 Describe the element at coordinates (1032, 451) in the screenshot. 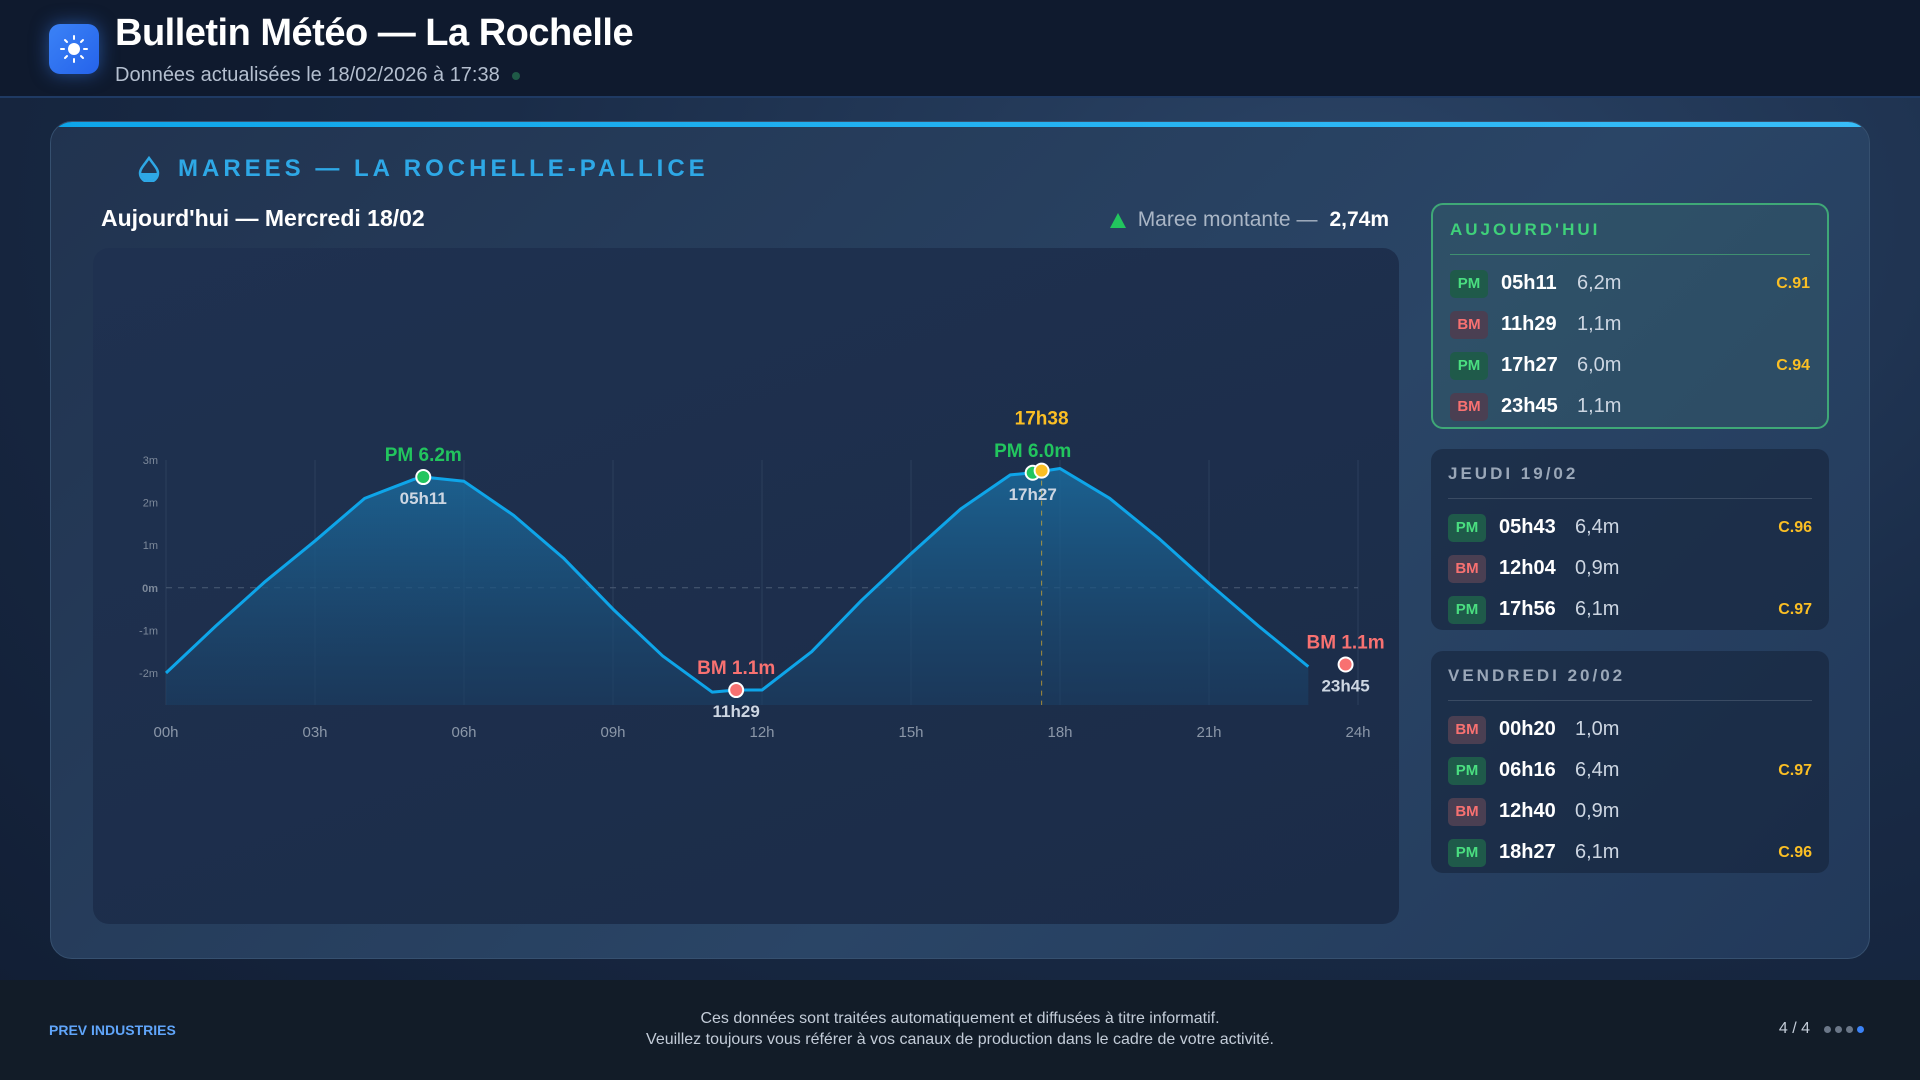

I see `tide-marker-label: PM 6.0m` at that location.